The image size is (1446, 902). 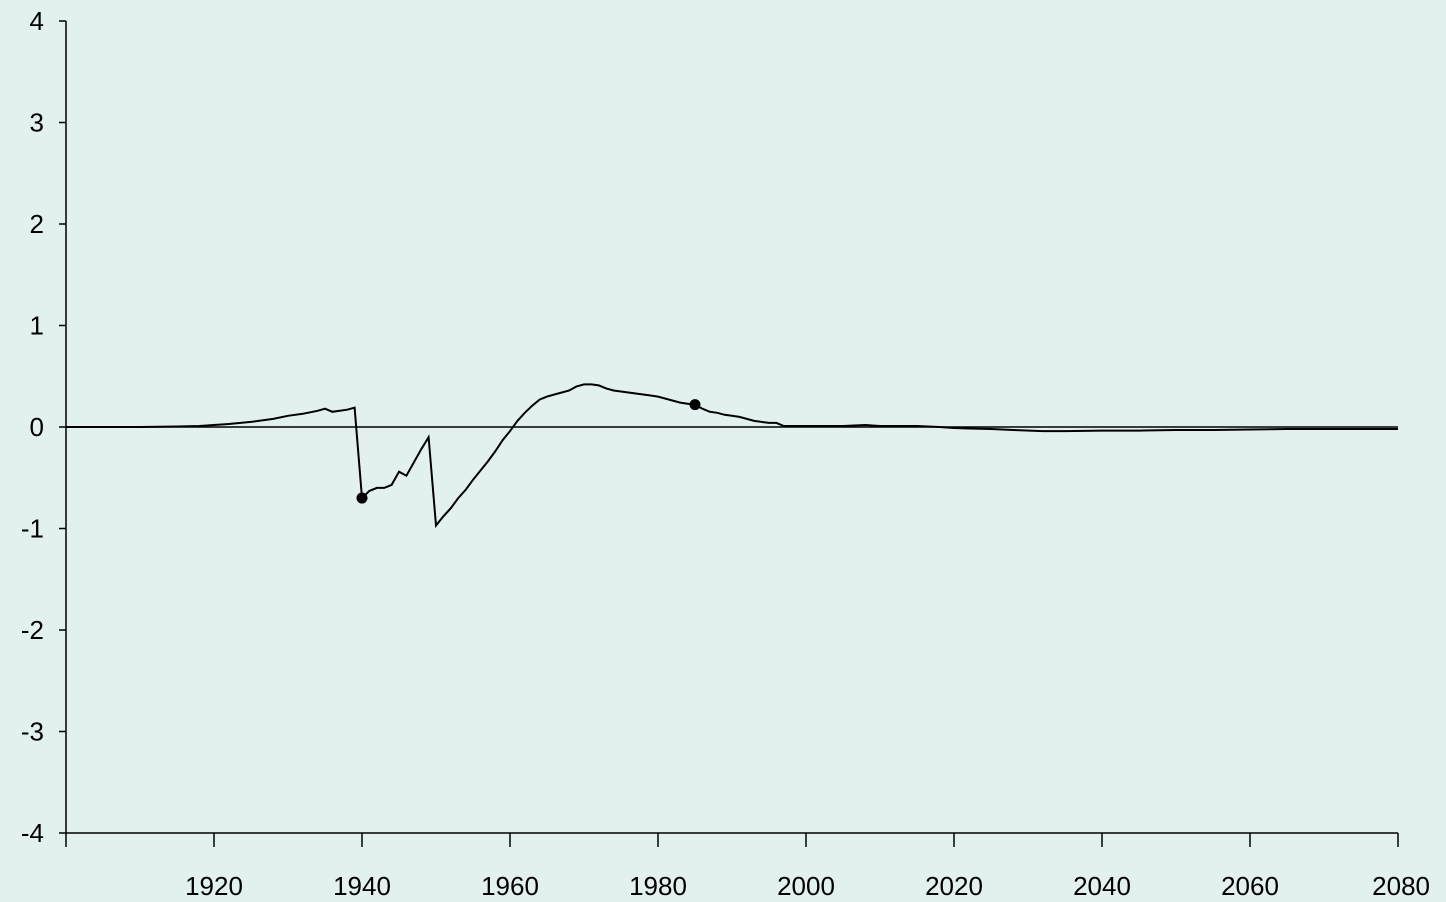 I want to click on y-tick-label: 1, so click(x=37, y=326).